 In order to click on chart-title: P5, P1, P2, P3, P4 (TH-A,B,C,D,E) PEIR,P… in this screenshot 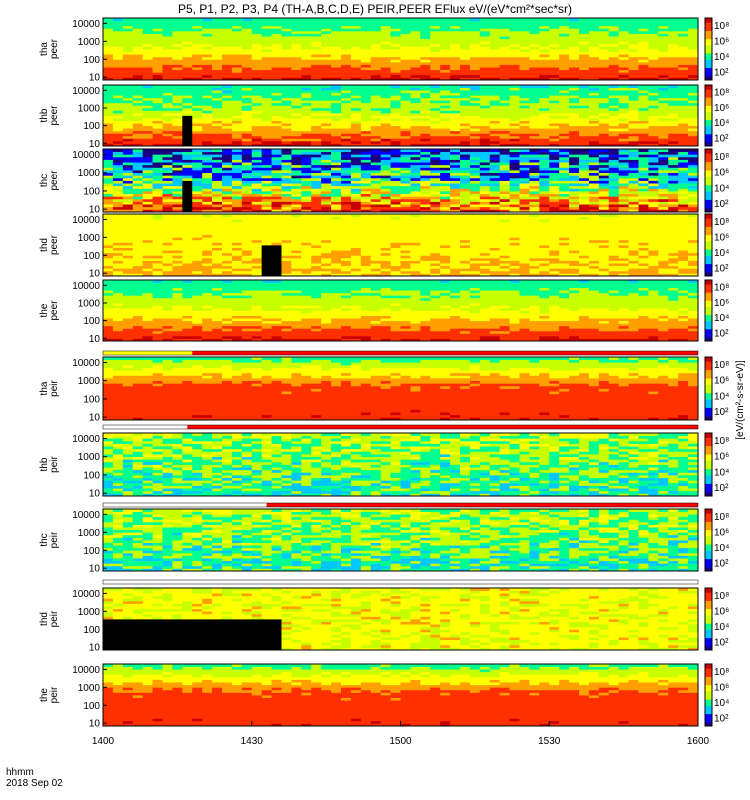, I will do `click(375, 9)`.